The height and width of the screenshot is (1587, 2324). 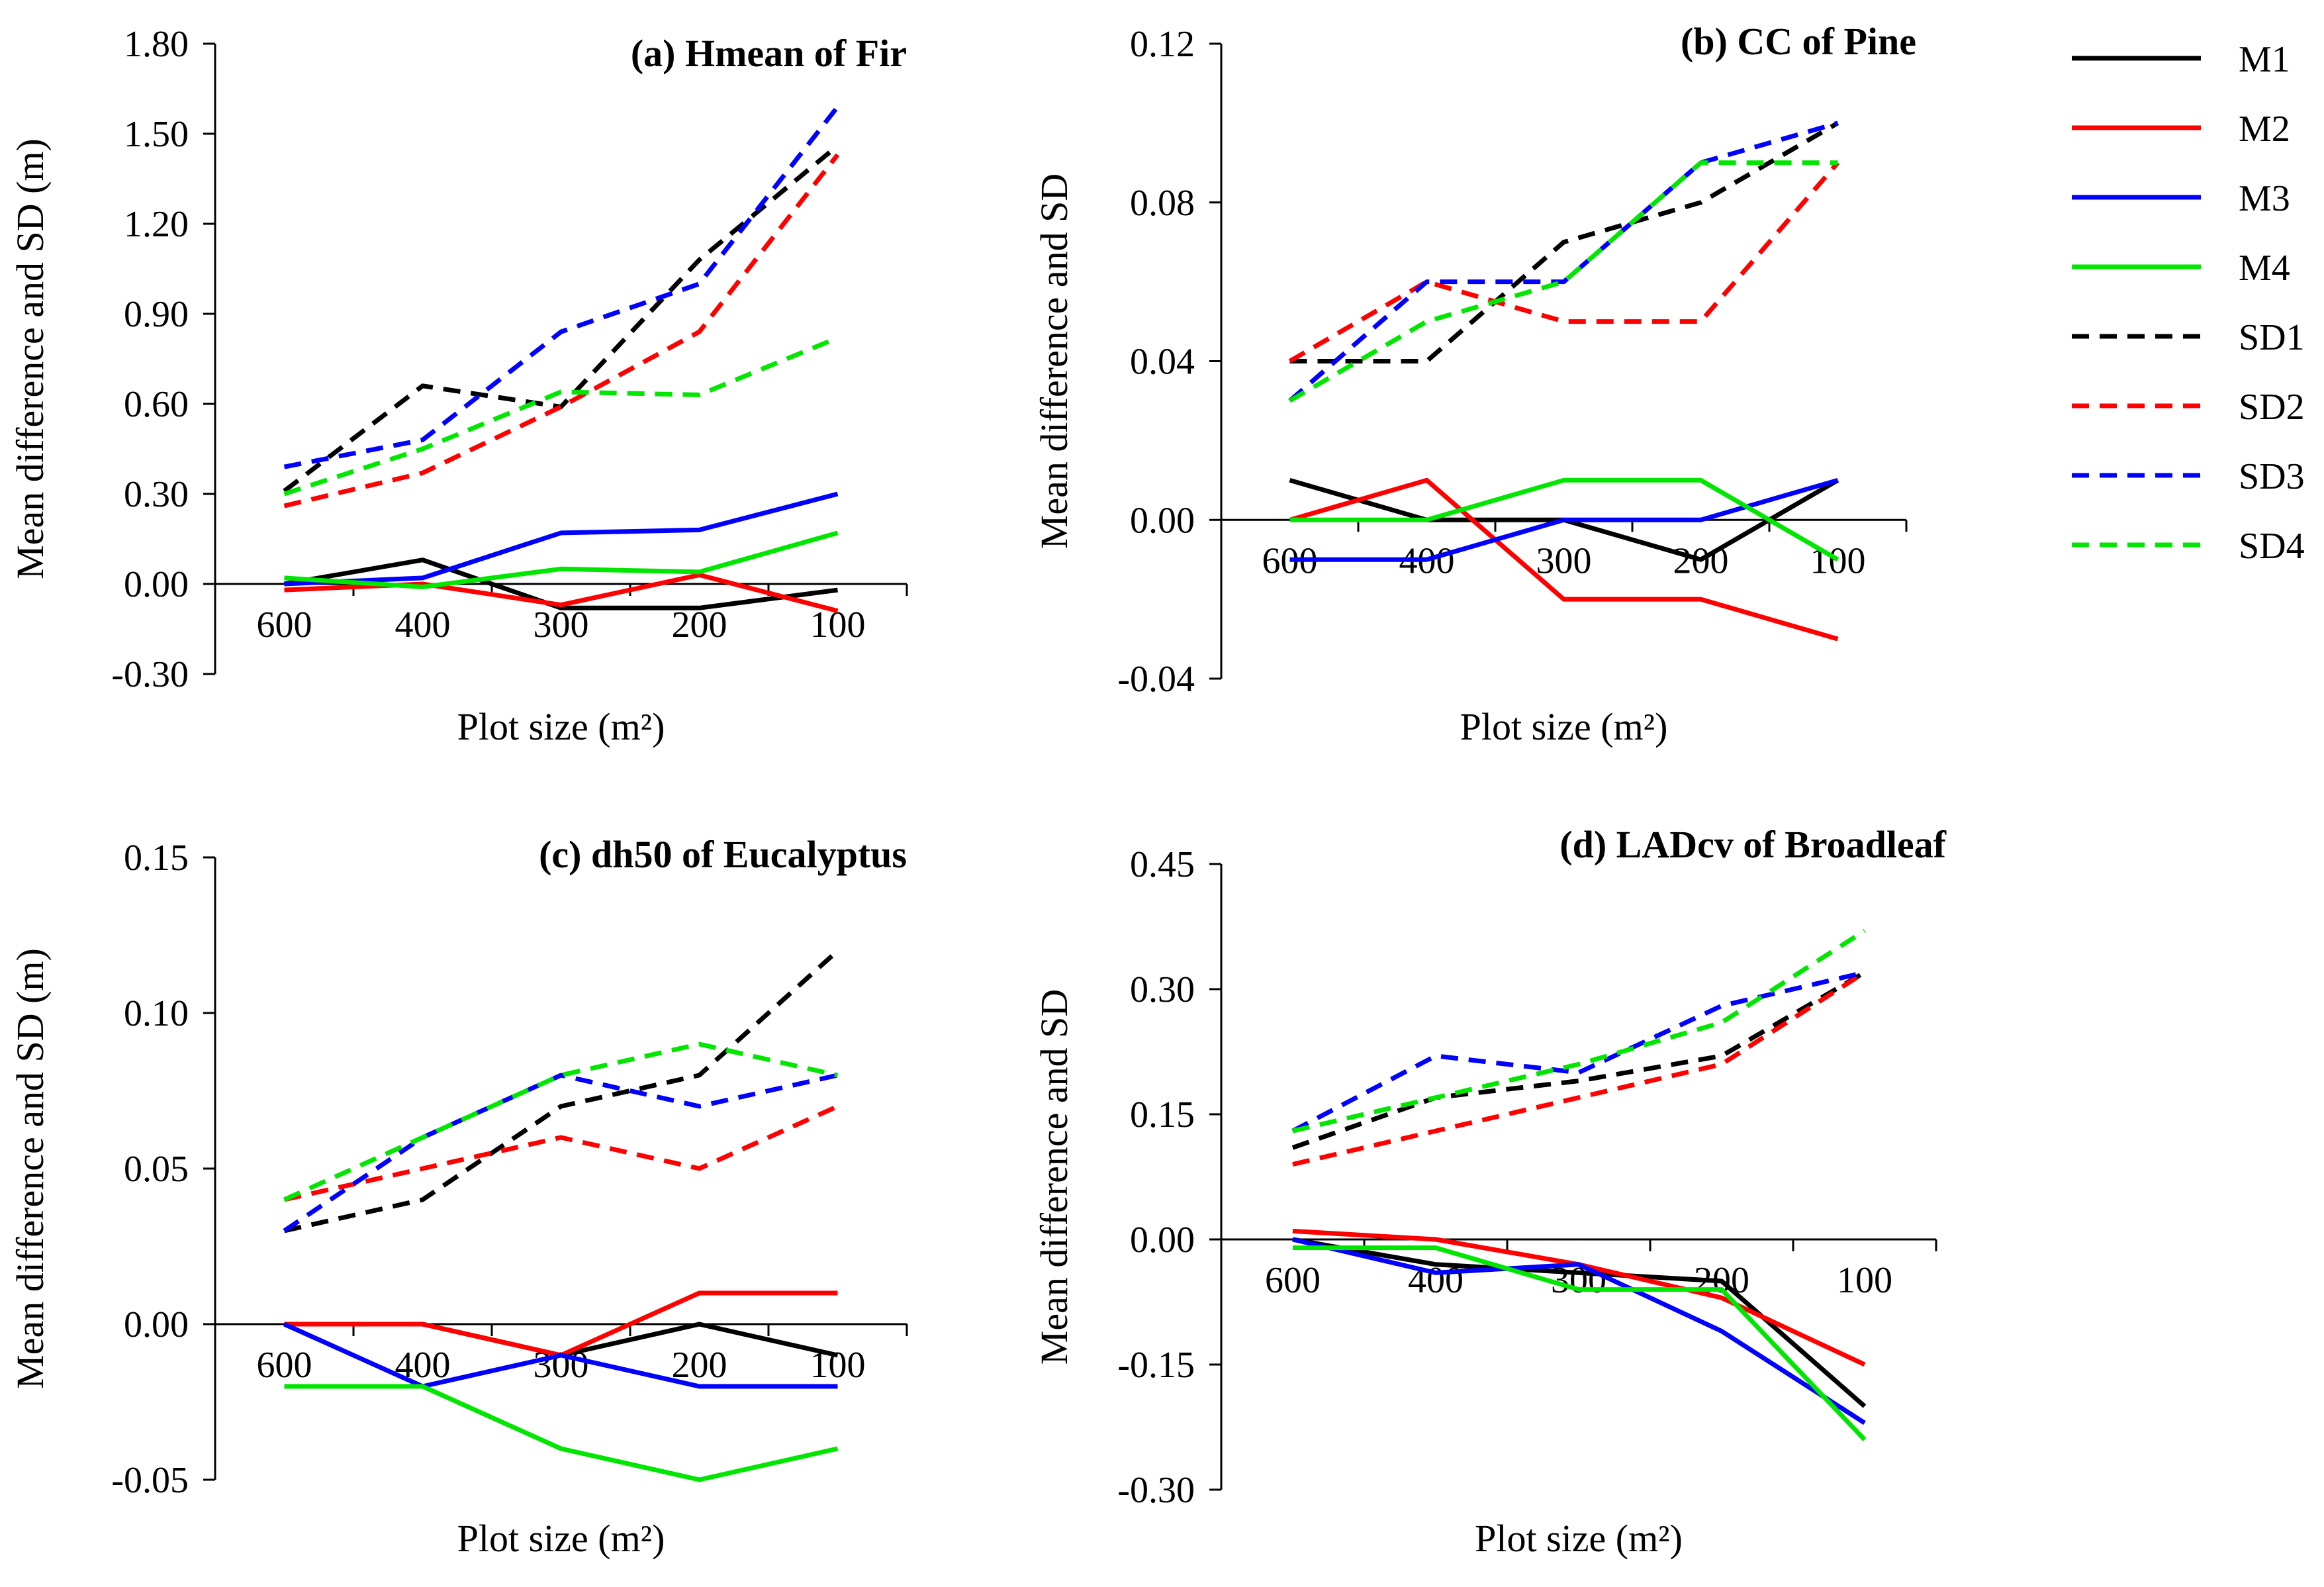 I want to click on legend-item-sd4: SD4, so click(x=2188, y=546).